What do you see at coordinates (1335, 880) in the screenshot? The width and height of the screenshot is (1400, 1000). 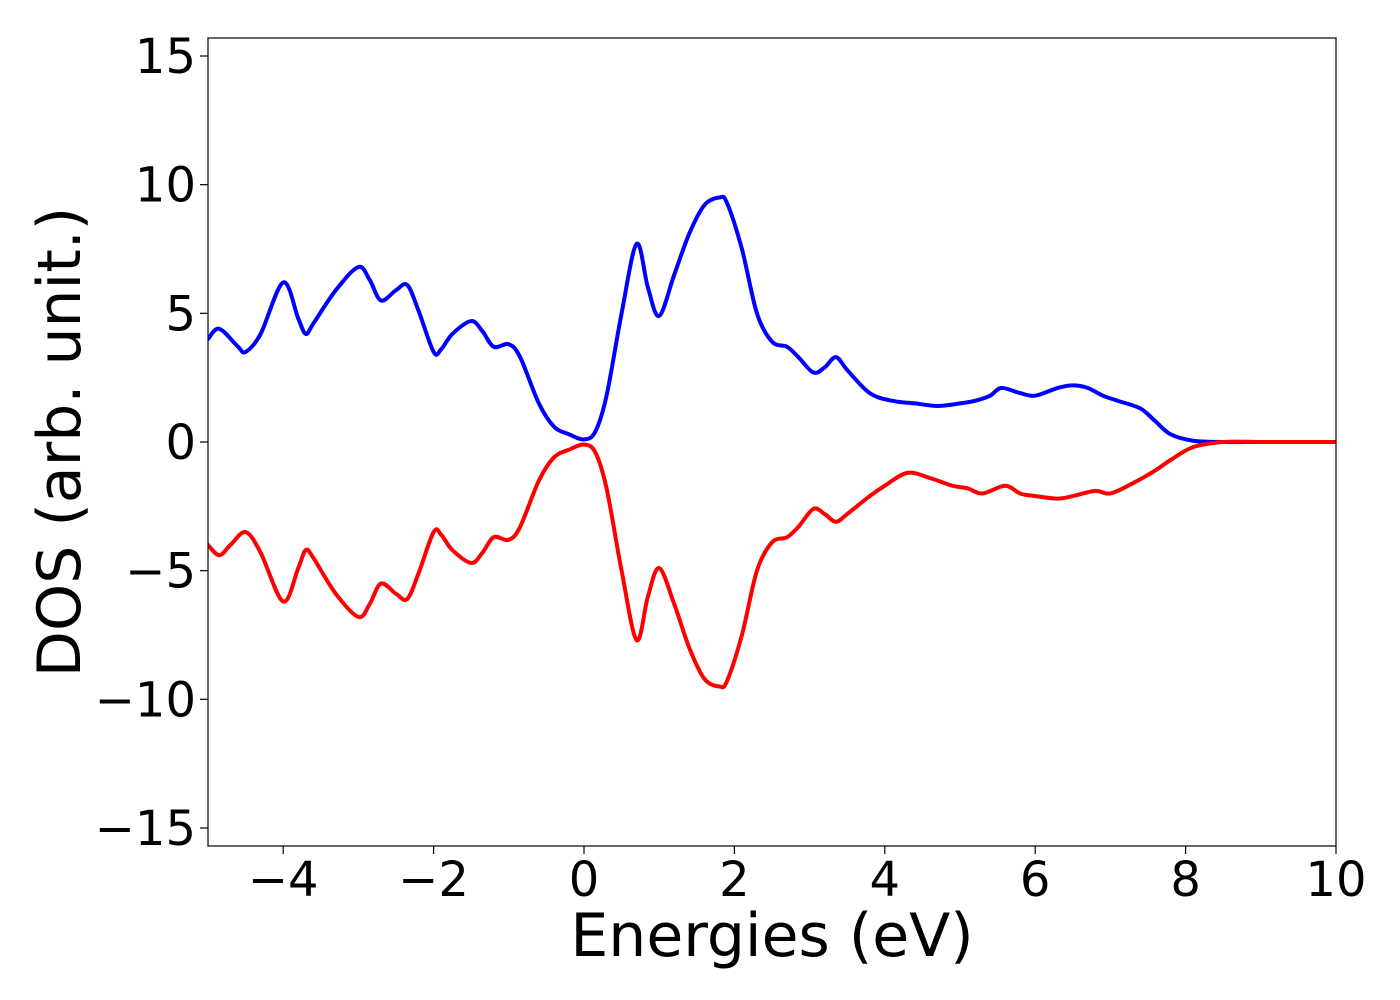 I see `x-tick-label: 10` at bounding box center [1335, 880].